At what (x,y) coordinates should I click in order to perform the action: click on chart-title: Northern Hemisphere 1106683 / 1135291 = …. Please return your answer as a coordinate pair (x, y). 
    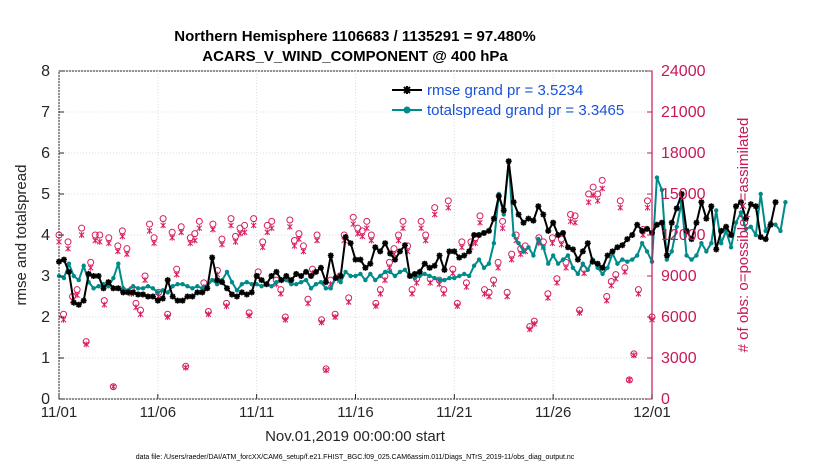
    Looking at the image, I should click on (355, 36).